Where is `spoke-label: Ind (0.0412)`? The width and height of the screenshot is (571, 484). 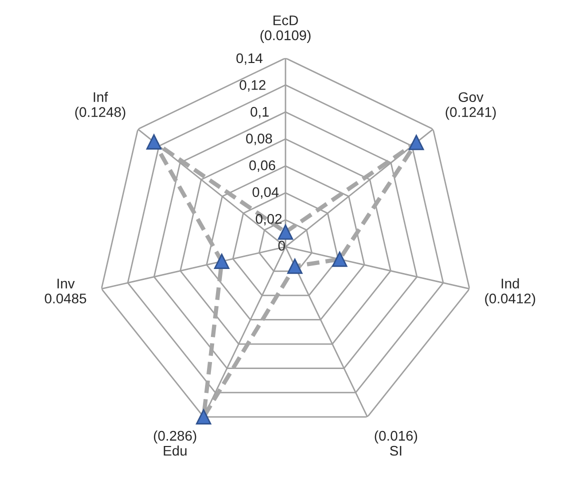
spoke-label: Ind (0.0412) is located at coordinates (510, 292).